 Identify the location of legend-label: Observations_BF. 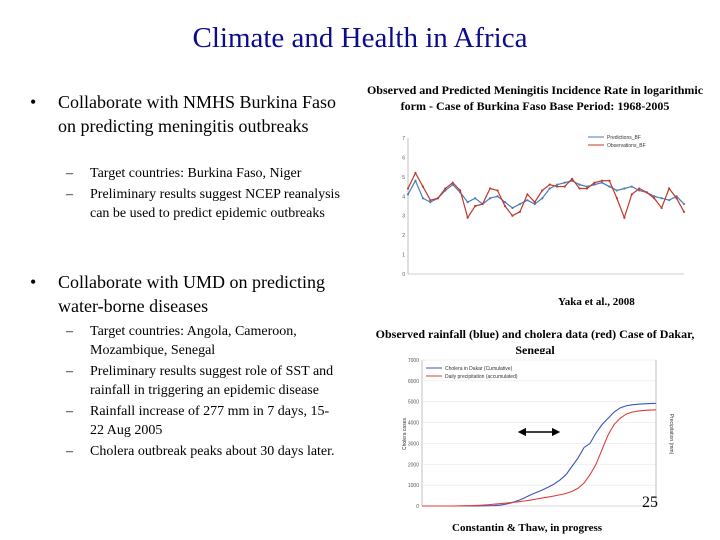
(626, 146).